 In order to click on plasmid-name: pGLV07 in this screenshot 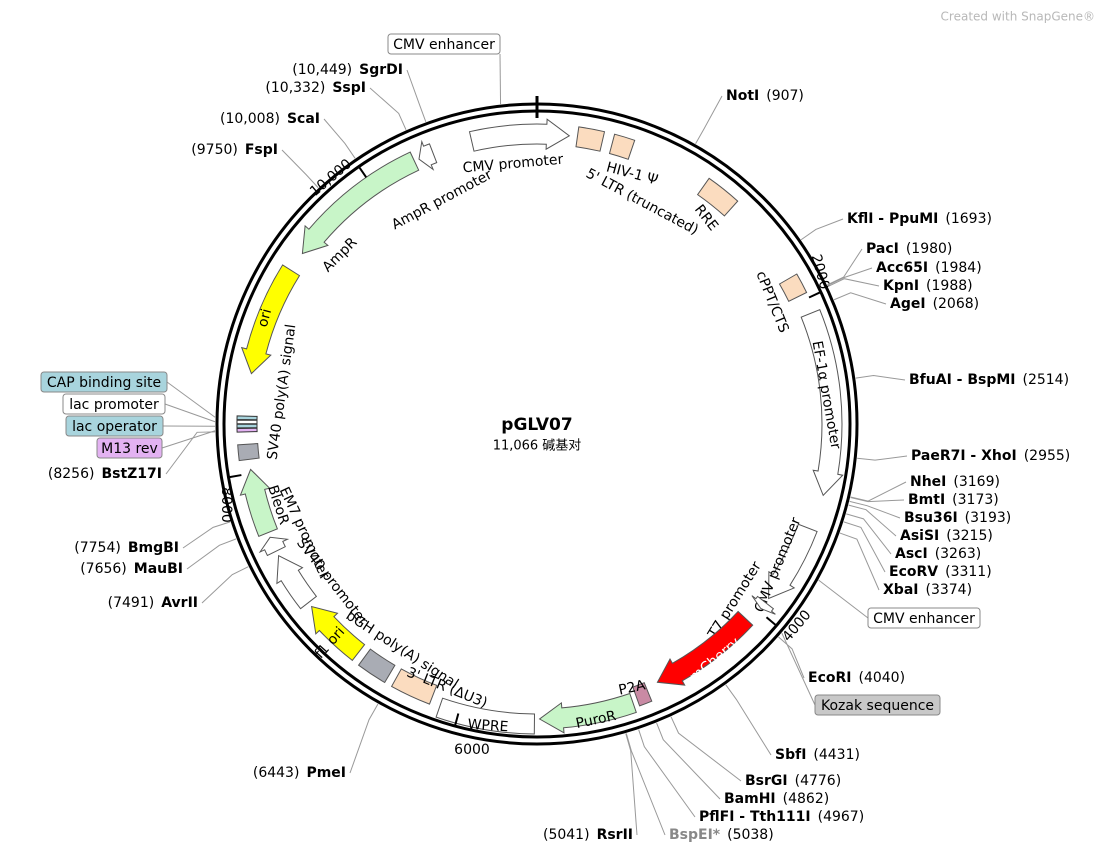, I will do `click(536, 425)`.